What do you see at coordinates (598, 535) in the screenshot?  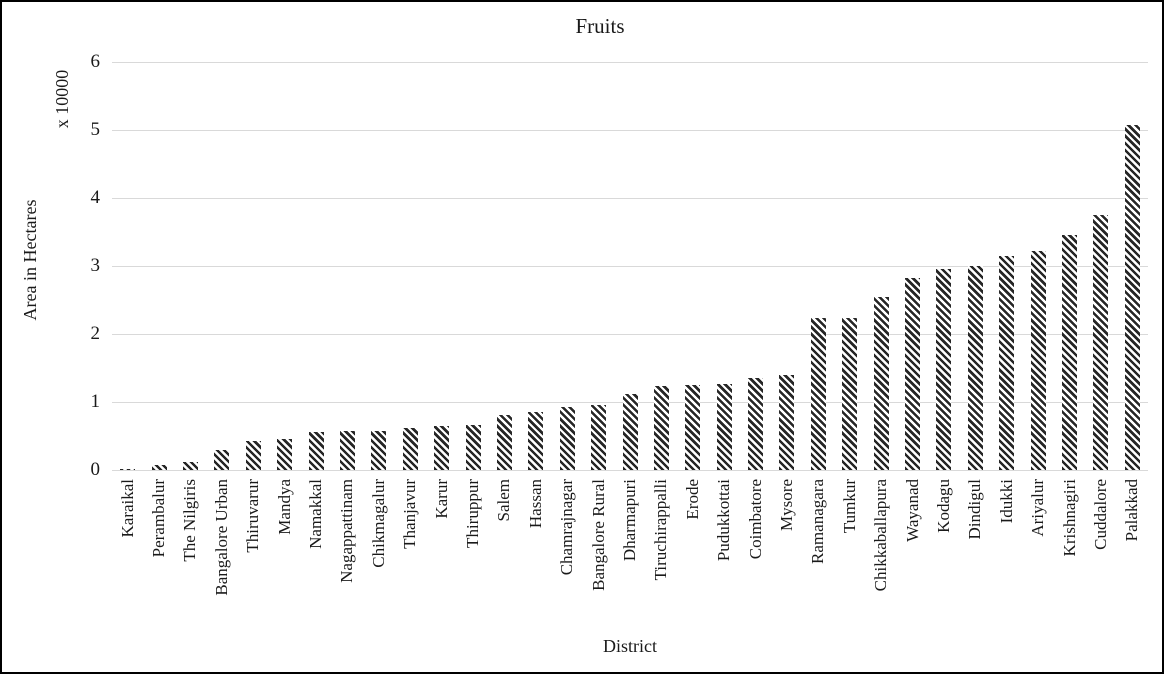 I see `x-category-label-bangalore-rural: Bangalore Rural` at bounding box center [598, 535].